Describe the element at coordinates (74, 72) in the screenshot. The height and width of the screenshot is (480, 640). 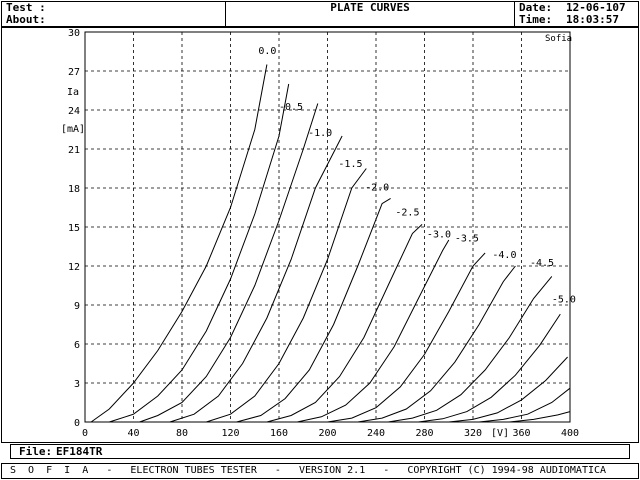
I see `y-tick-label: 27` at that location.